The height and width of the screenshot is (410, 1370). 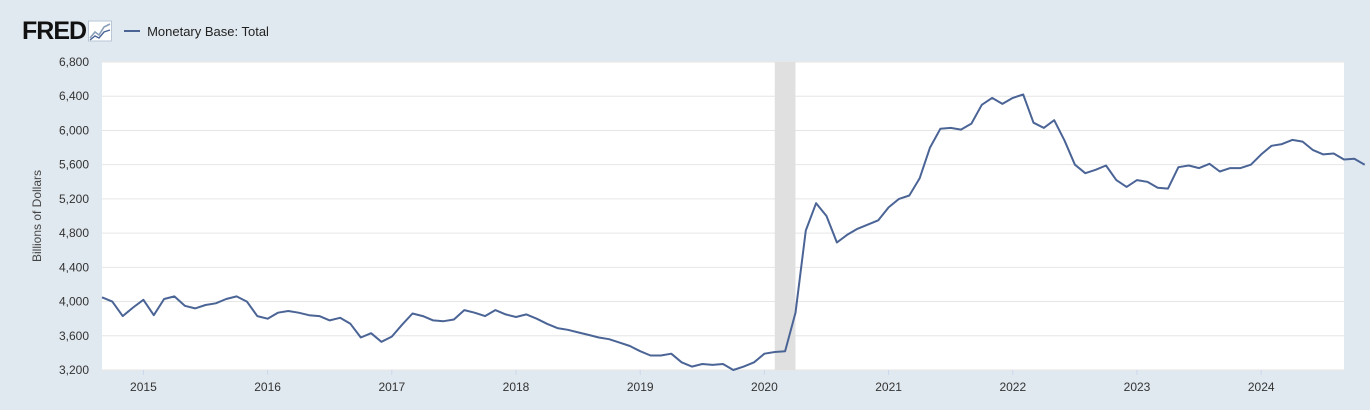 What do you see at coordinates (37, 216) in the screenshot?
I see `y-axis-title: Billions of Dollars` at bounding box center [37, 216].